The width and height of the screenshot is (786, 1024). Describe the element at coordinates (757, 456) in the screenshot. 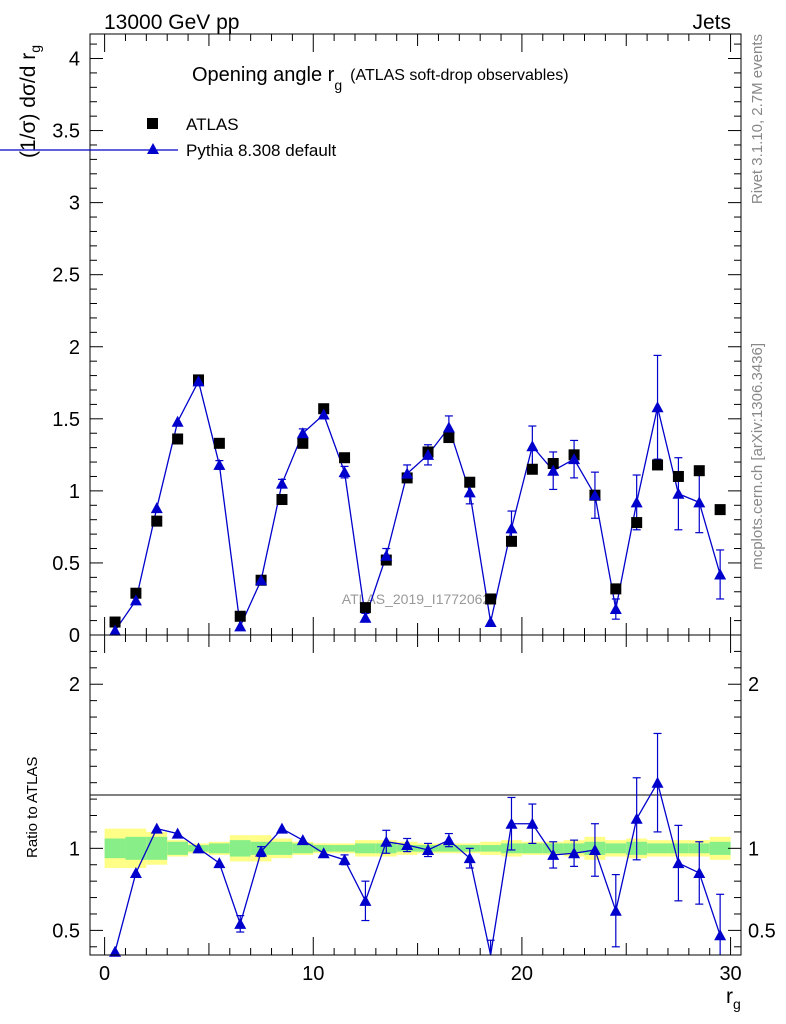

I see `mcplots-label: mcplots.cern.ch [arXiv:1306.3436]` at that location.